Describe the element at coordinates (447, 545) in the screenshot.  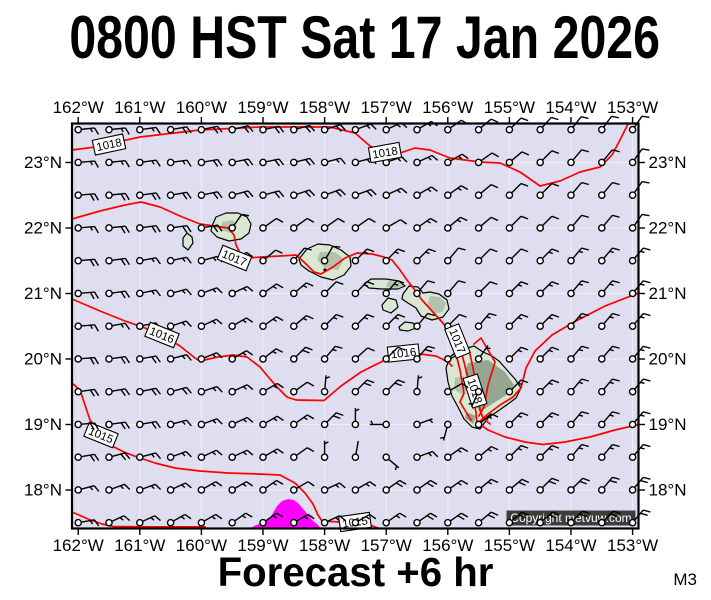
I see `lon-label-bottom: 156°W` at that location.